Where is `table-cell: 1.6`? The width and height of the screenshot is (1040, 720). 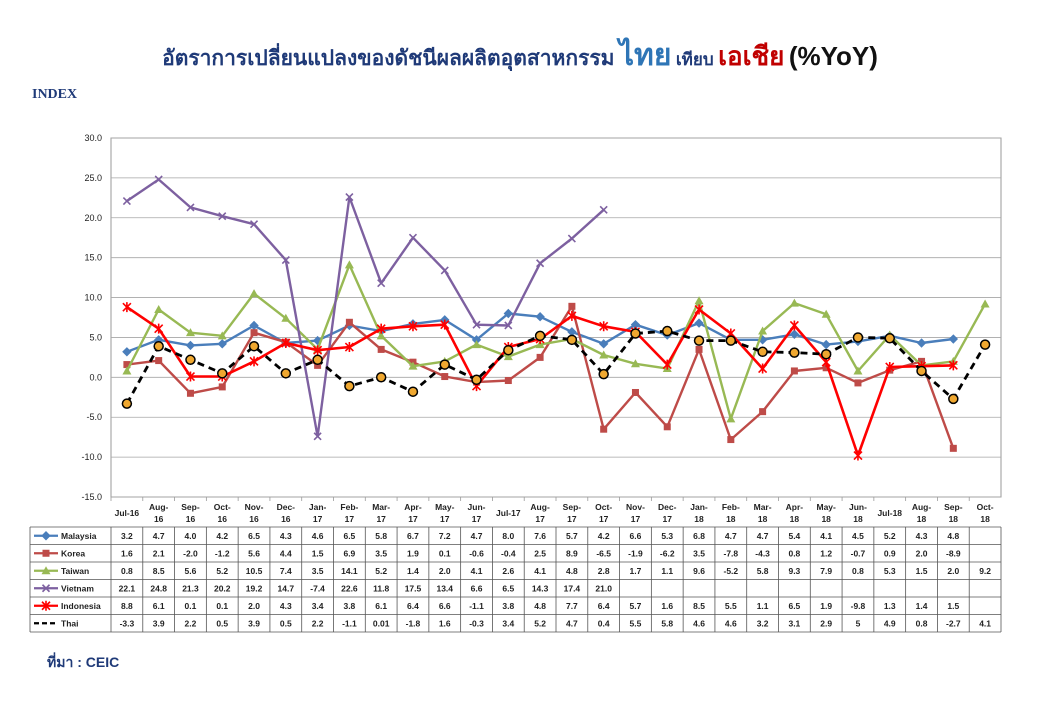
table-cell: 1.6 is located at coordinates (667, 606).